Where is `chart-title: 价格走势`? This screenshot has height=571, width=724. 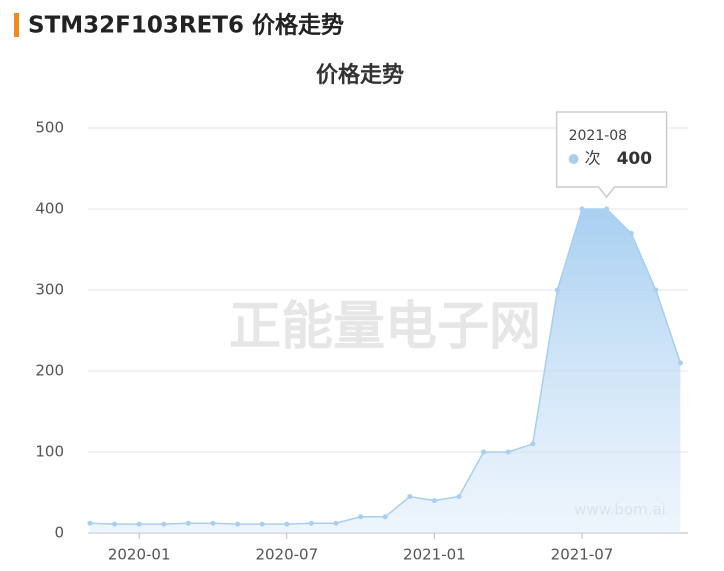 chart-title: 价格走势 is located at coordinates (360, 75).